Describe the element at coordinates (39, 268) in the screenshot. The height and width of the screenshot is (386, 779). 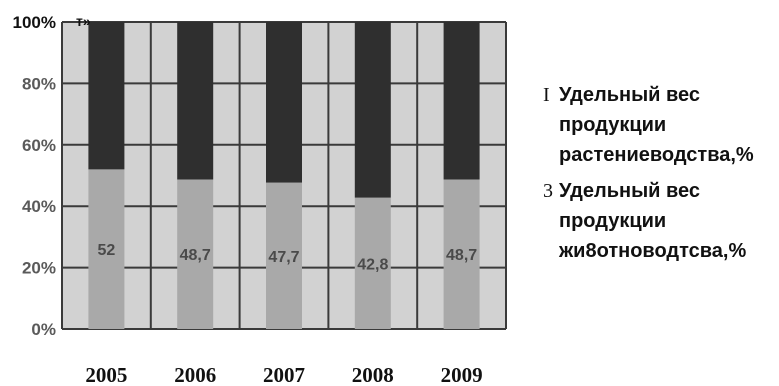
I see `y-tick-label: 20%` at that location.